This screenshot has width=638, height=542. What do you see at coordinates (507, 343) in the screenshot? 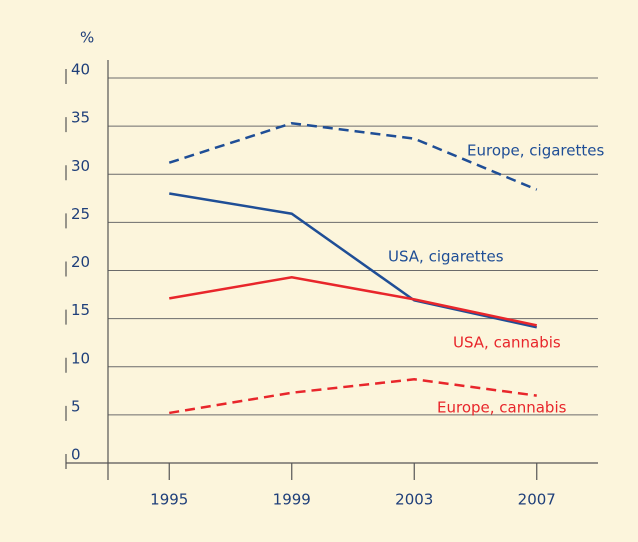
I see `series-label: USA, cannabis` at bounding box center [507, 343].